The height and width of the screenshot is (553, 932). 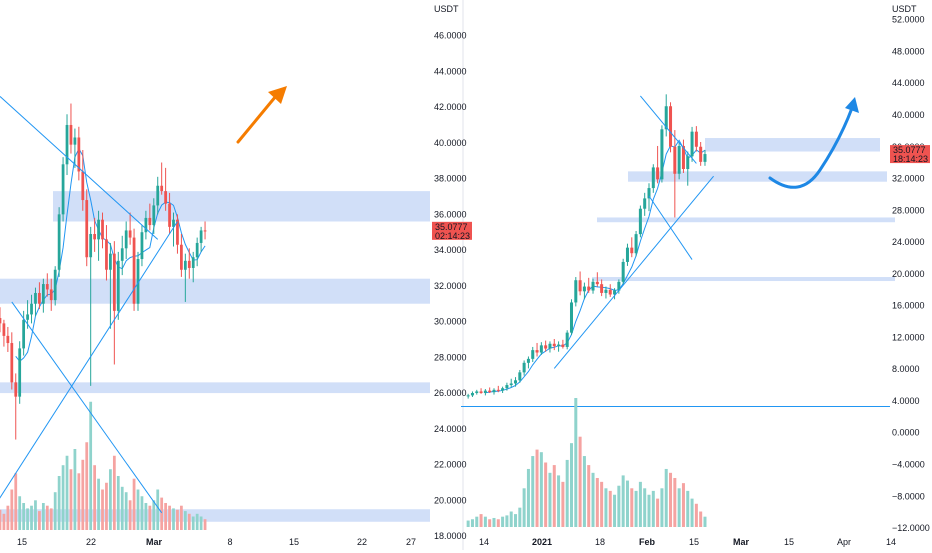 I want to click on price-tick-label: 22.0000, so click(x=450, y=465).